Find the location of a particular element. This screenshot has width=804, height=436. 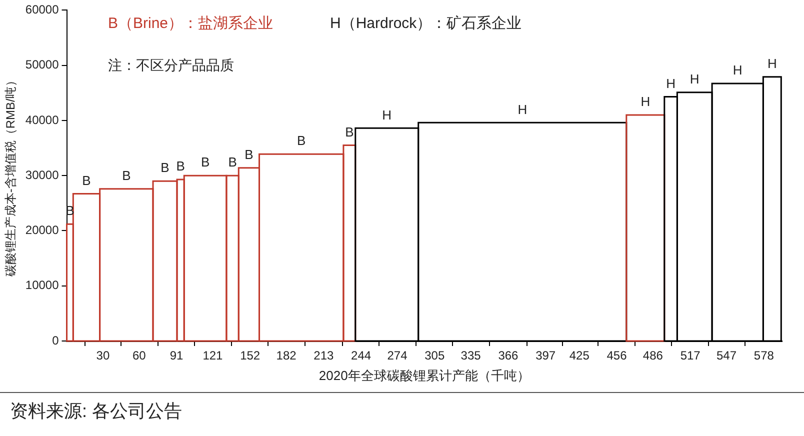

x-tick-label: 425 is located at coordinates (579, 355).